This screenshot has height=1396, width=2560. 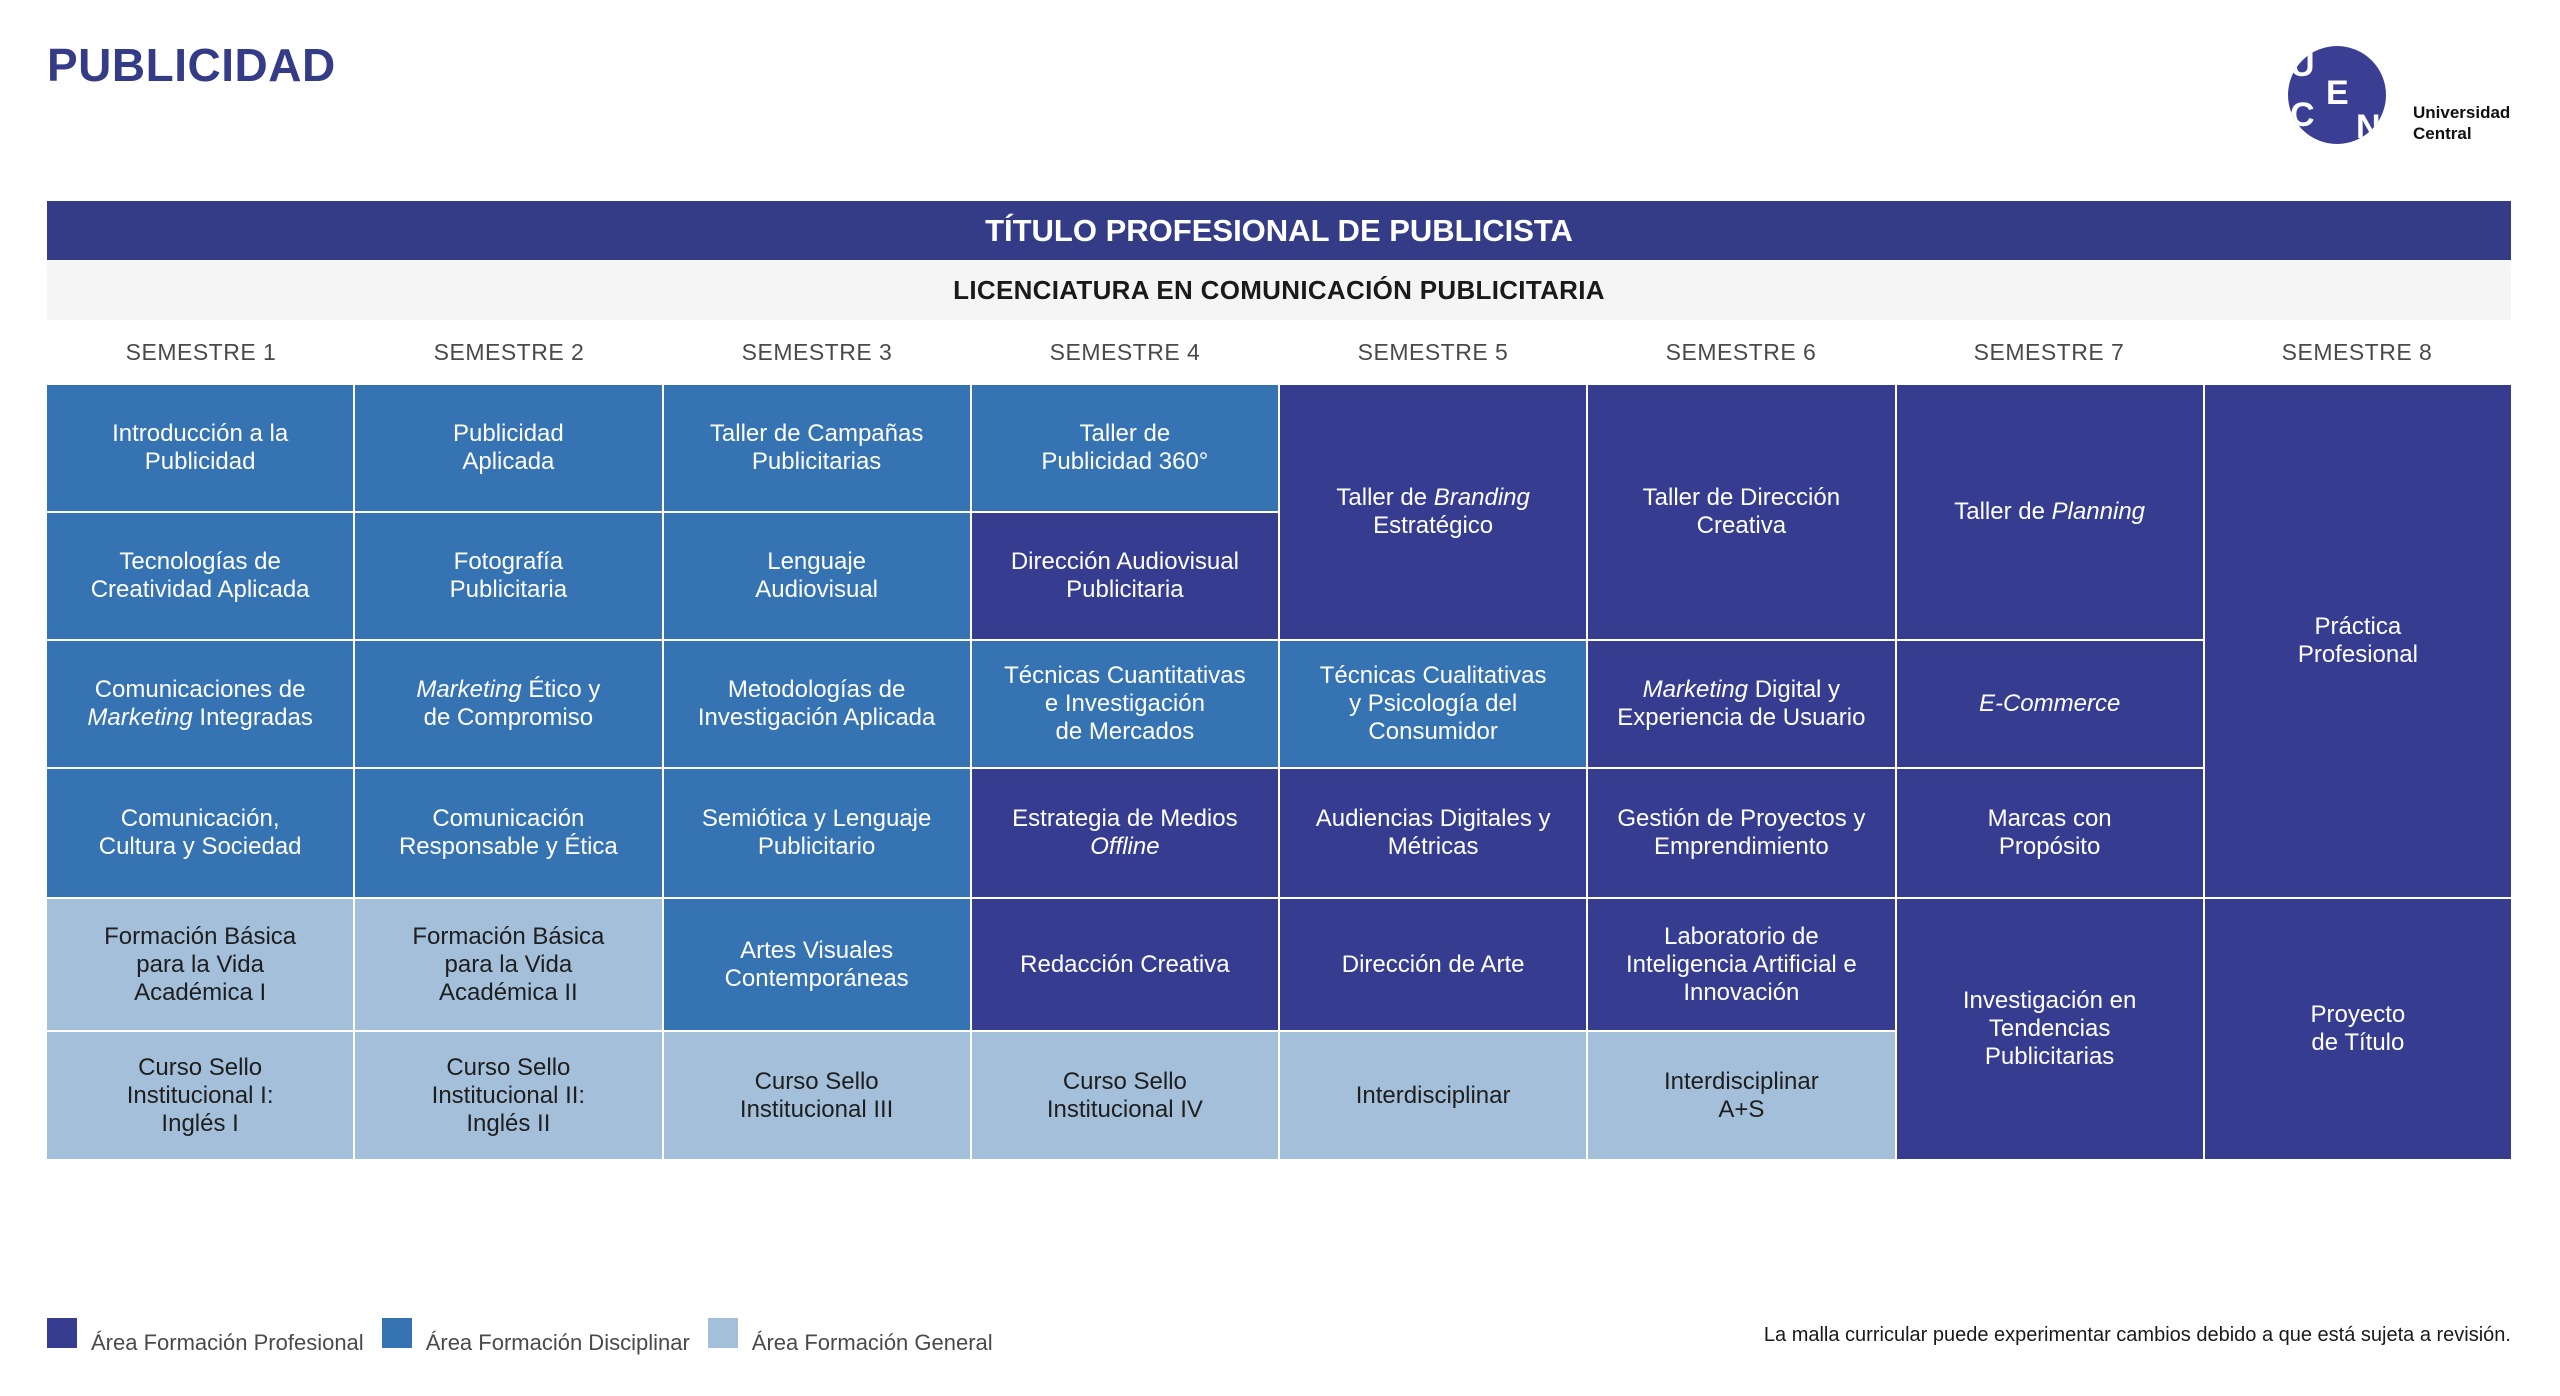 I want to click on semester-header: SEMESTRE 2, so click(x=509, y=352).